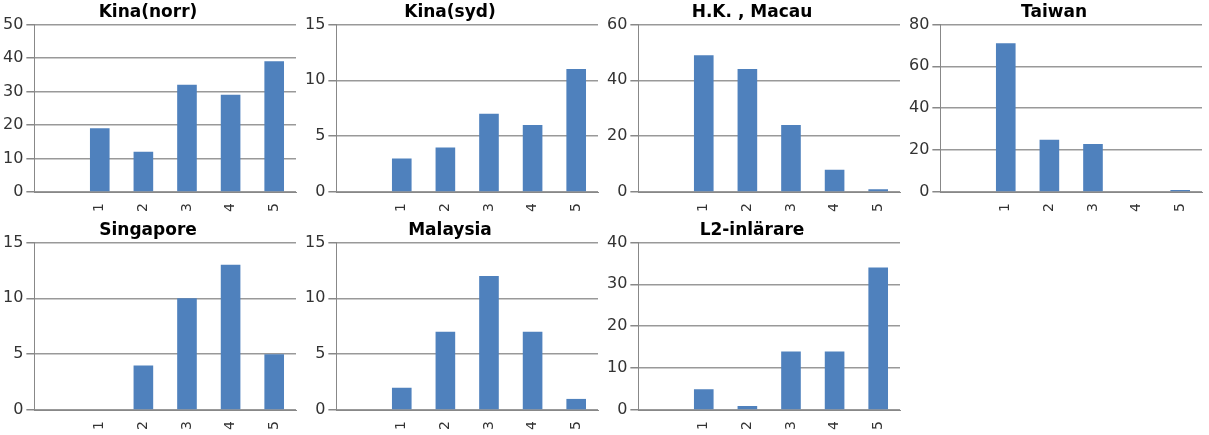 Image resolution: width=1209 pixels, height=435 pixels. I want to click on y-tick-label: 50, so click(13, 23).